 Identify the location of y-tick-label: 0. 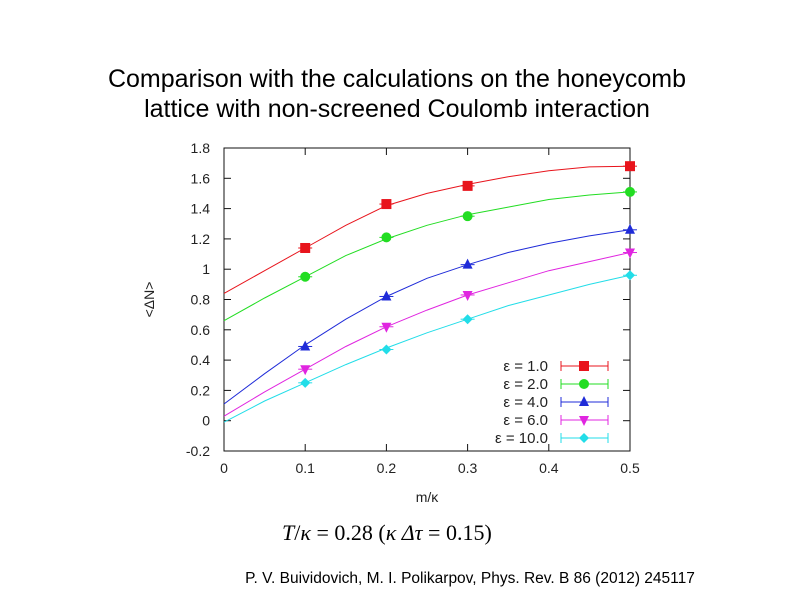
(206, 421).